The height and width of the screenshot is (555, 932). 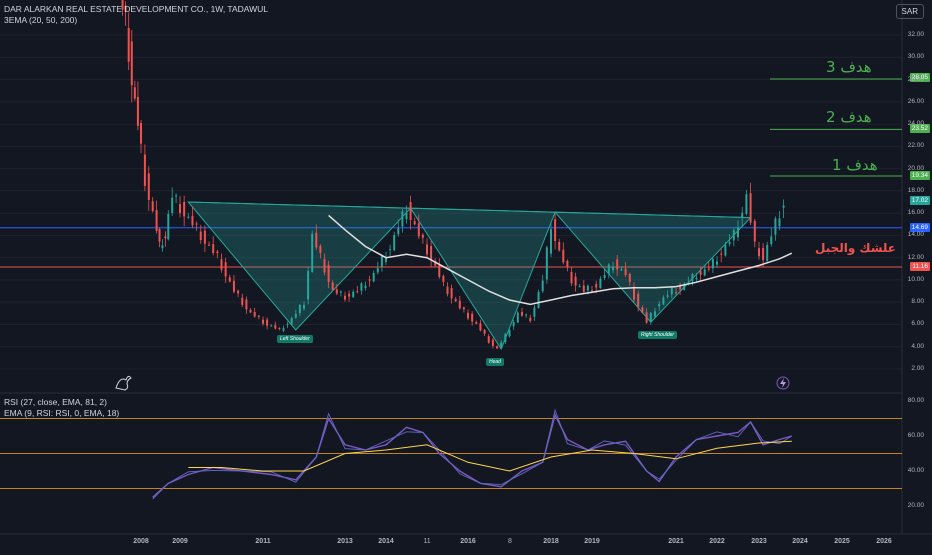 What do you see at coordinates (915, 505) in the screenshot?
I see `rsi-y-tick-label: 20.00` at bounding box center [915, 505].